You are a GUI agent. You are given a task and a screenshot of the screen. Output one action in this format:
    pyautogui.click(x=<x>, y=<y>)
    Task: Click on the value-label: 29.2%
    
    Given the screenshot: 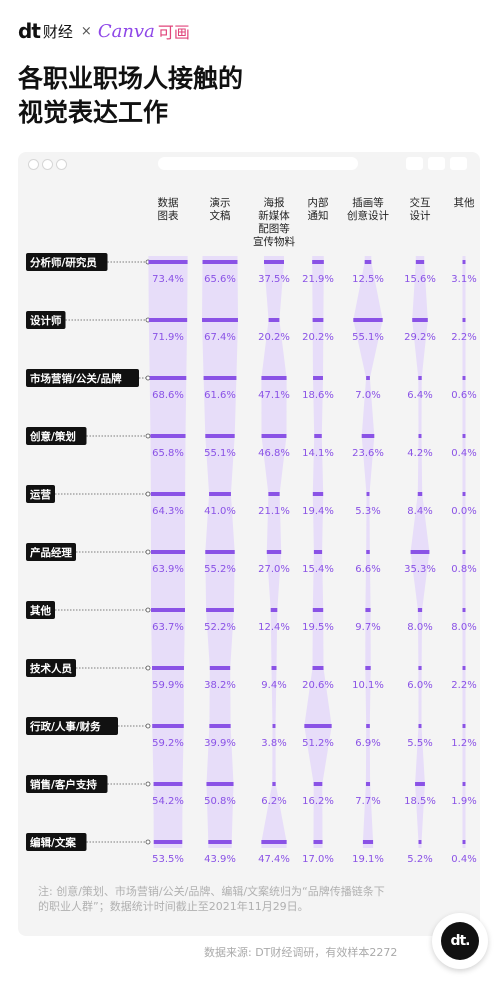 What is the action you would take?
    pyautogui.click(x=420, y=337)
    